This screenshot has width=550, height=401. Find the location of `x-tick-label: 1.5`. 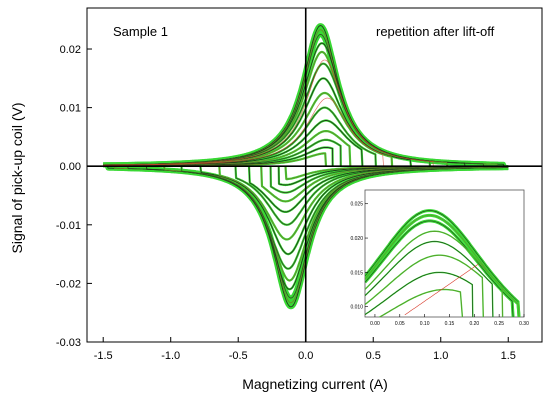

x-tick-label: 1.5 is located at coordinates (508, 356).